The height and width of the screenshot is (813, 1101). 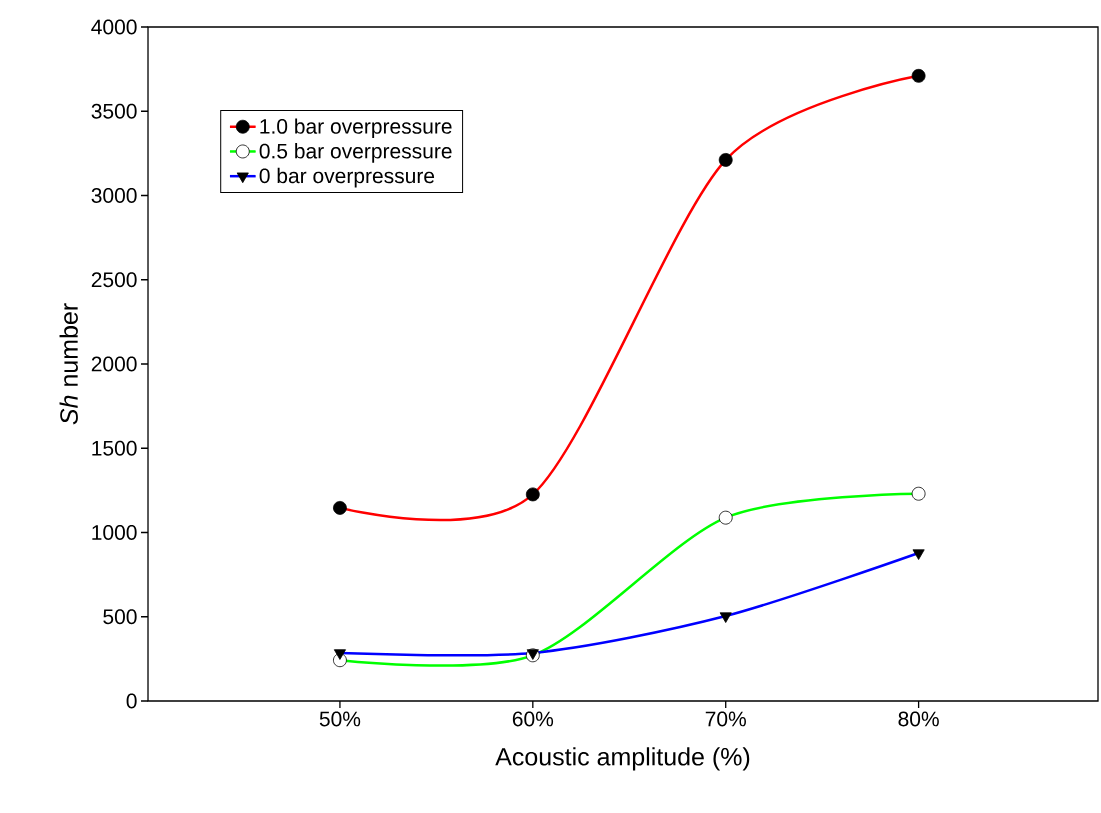 I want to click on x-tick-label: 70%, so click(x=725, y=719).